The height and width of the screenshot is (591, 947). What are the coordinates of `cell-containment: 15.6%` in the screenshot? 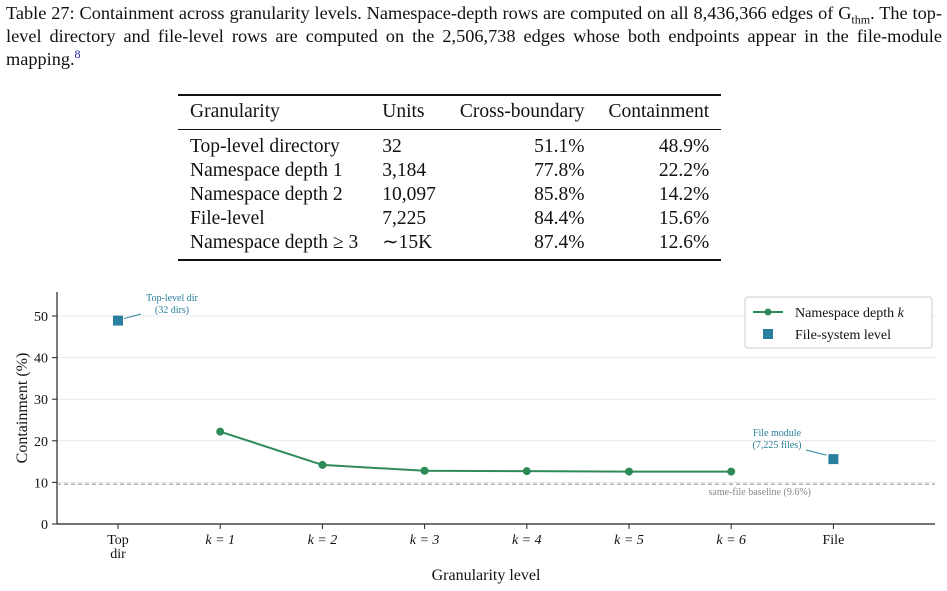 It's located at (684, 218).